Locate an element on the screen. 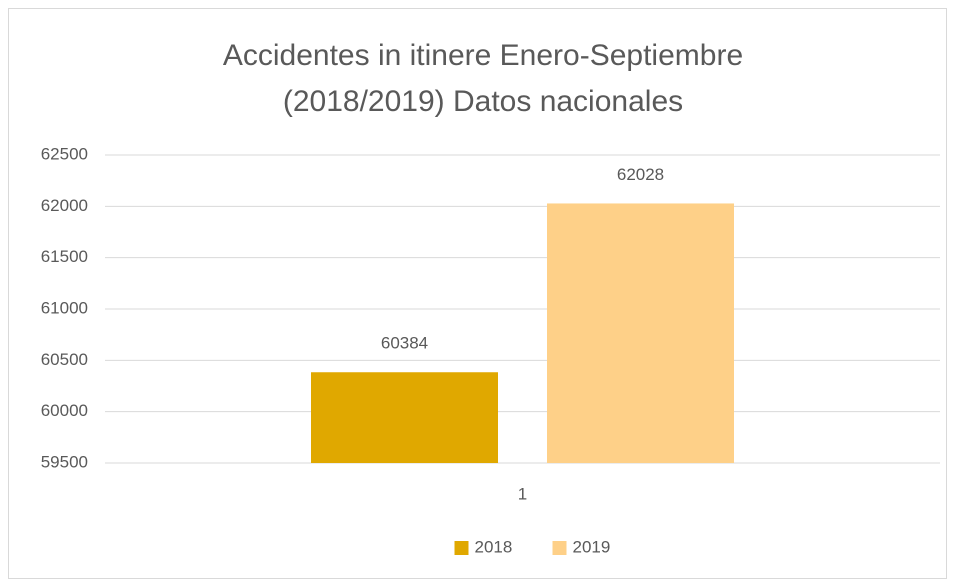 This screenshot has height=581, width=955. x-tick-label: 1 is located at coordinates (522, 493).